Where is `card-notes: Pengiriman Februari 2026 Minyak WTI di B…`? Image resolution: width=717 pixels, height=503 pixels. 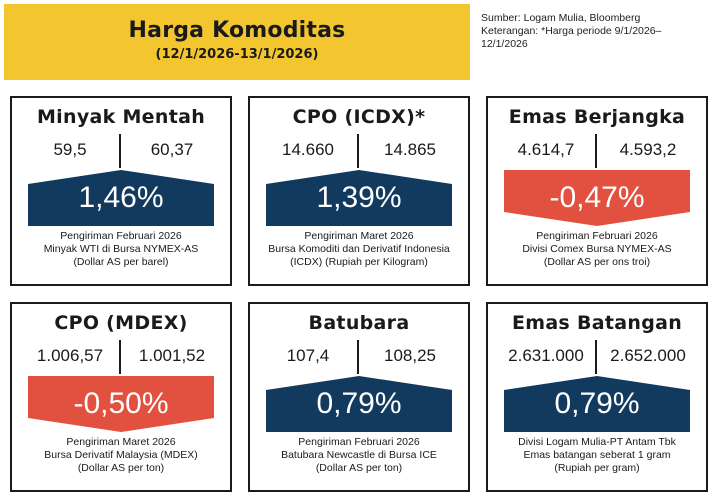
card-notes: Pengiriman Februari 2026 Minyak WTI di B… is located at coordinates (121, 249).